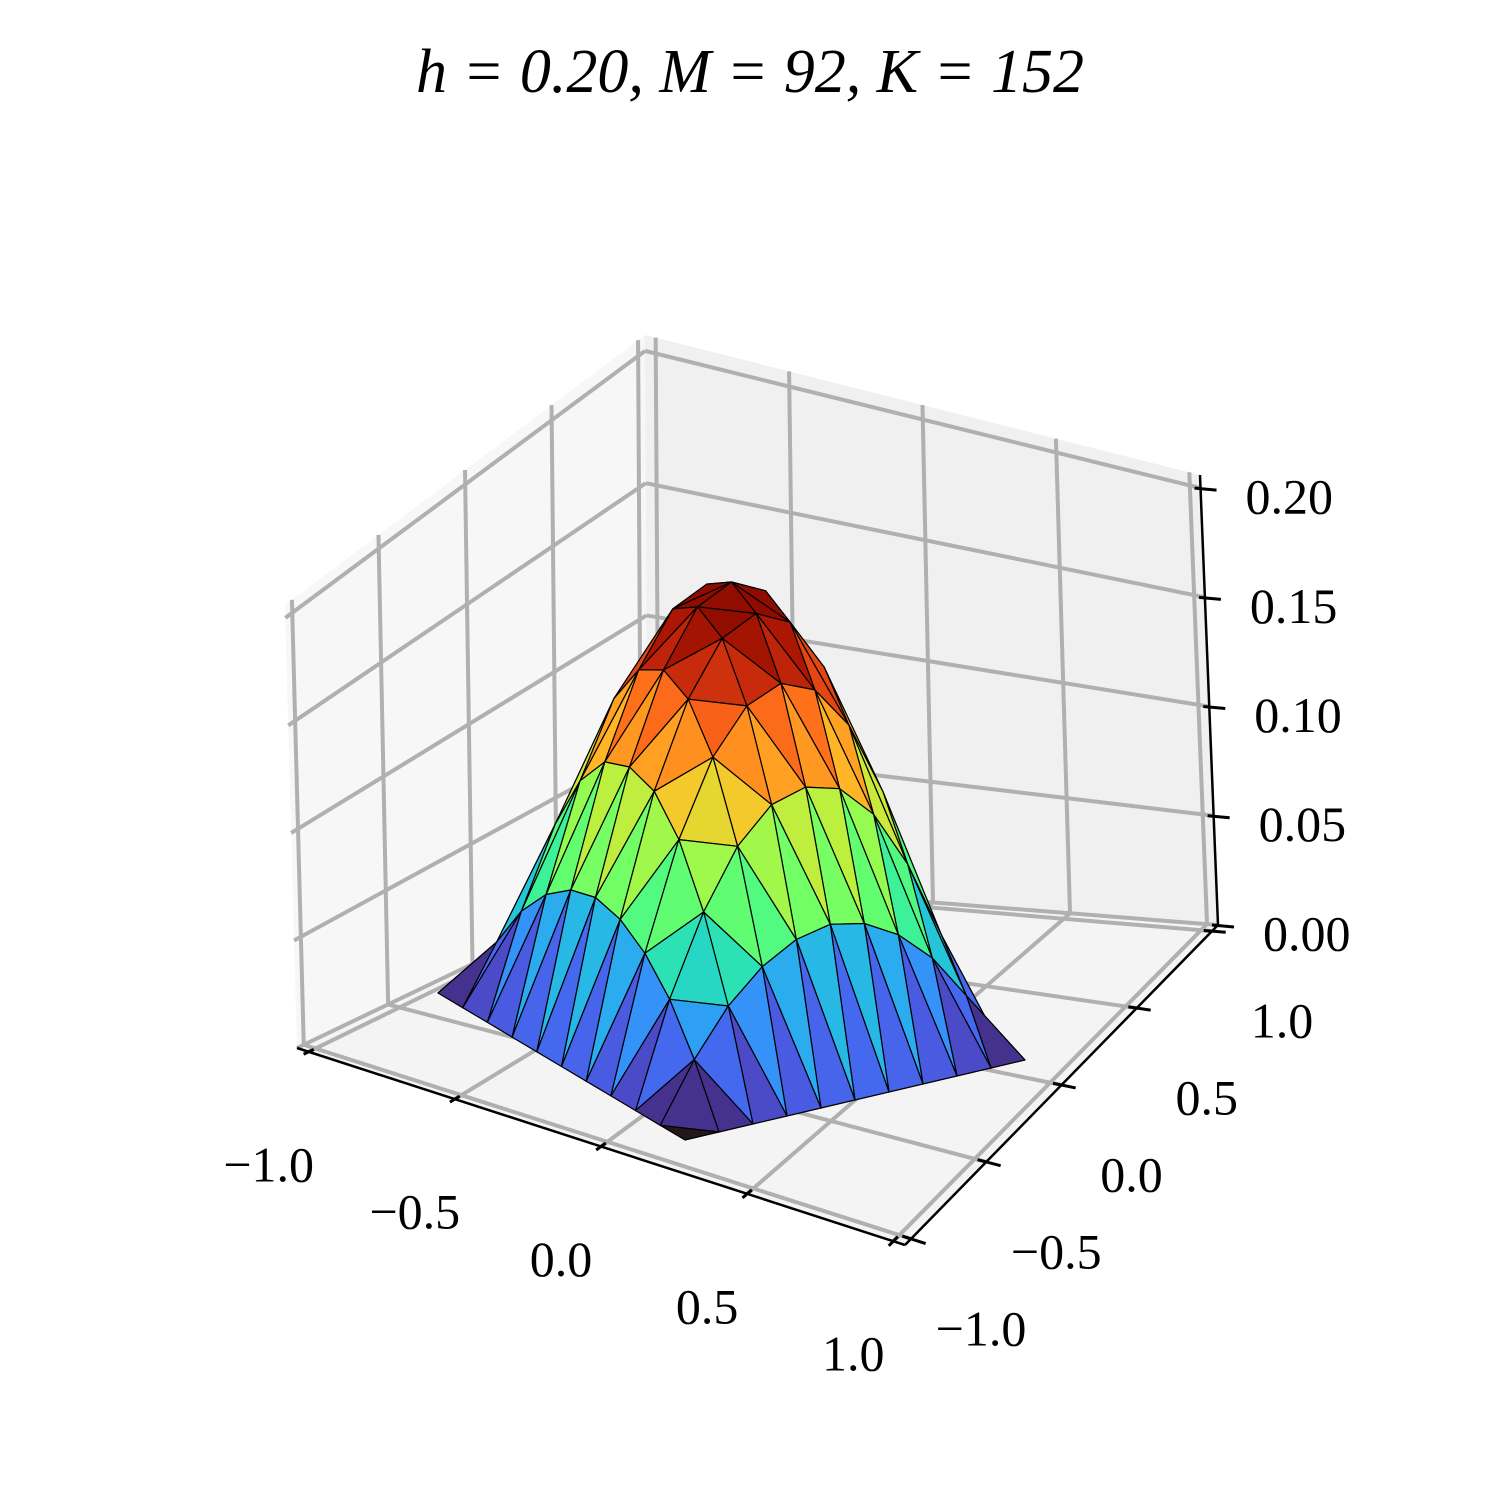 The height and width of the screenshot is (1500, 1500). Describe the element at coordinates (853, 1354) in the screenshot. I see `x-tick-label: 1.0` at that location.